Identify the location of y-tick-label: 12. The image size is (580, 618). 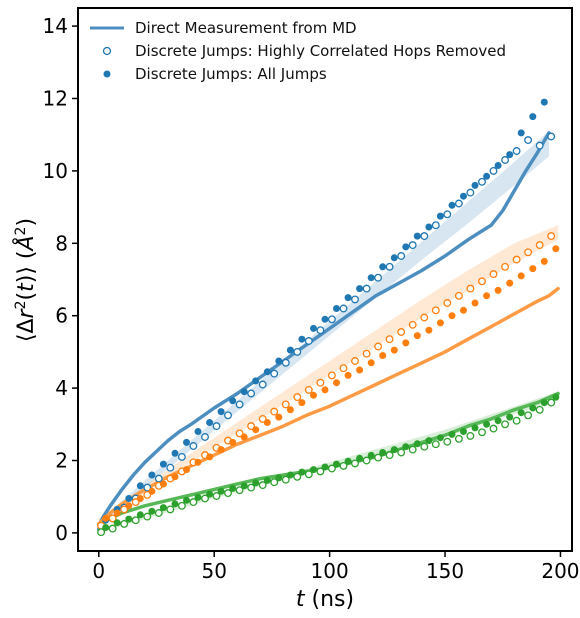
(55, 99).